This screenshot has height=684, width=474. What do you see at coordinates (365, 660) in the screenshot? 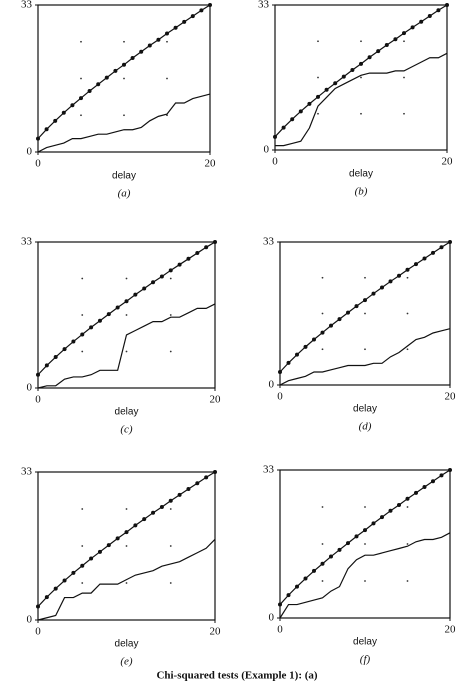
I see `panel-label: (f)` at bounding box center [365, 660].